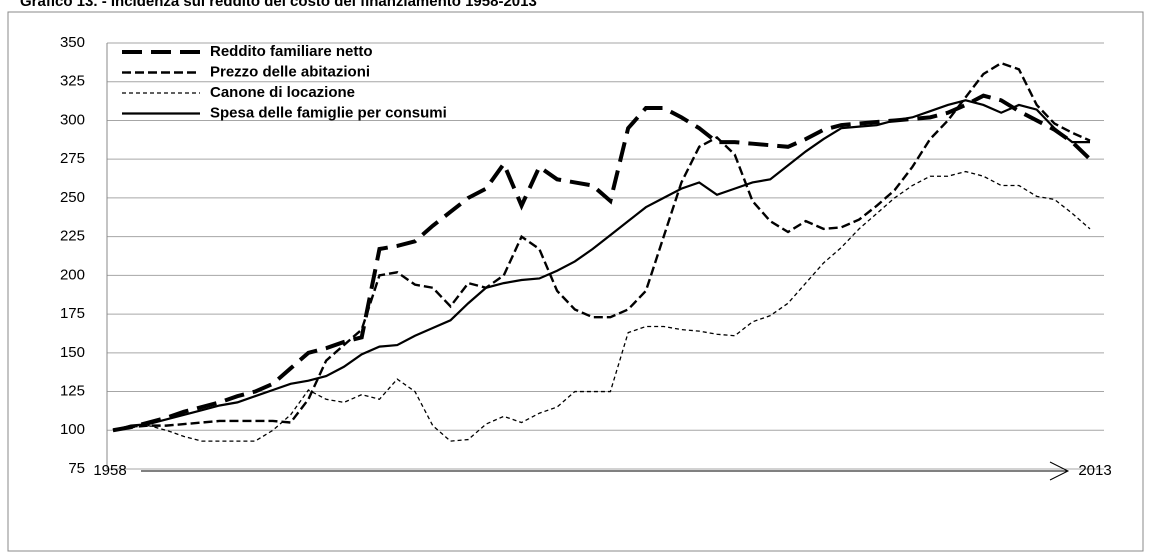 This screenshot has width=1152, height=552. Describe the element at coordinates (72, 429) in the screenshot. I see `y-tick-label: 100` at that location.